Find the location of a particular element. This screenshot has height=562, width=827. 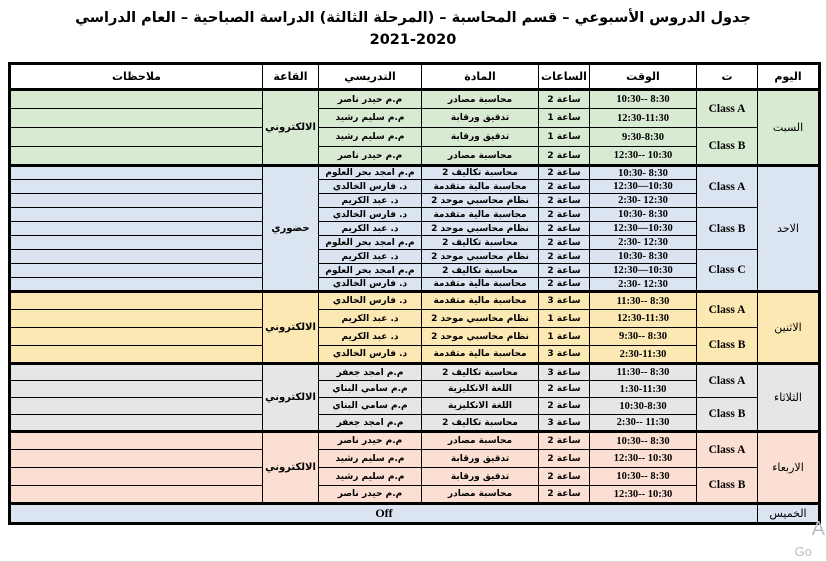

time-cell: 9:30-- 8:30 is located at coordinates (643, 336).